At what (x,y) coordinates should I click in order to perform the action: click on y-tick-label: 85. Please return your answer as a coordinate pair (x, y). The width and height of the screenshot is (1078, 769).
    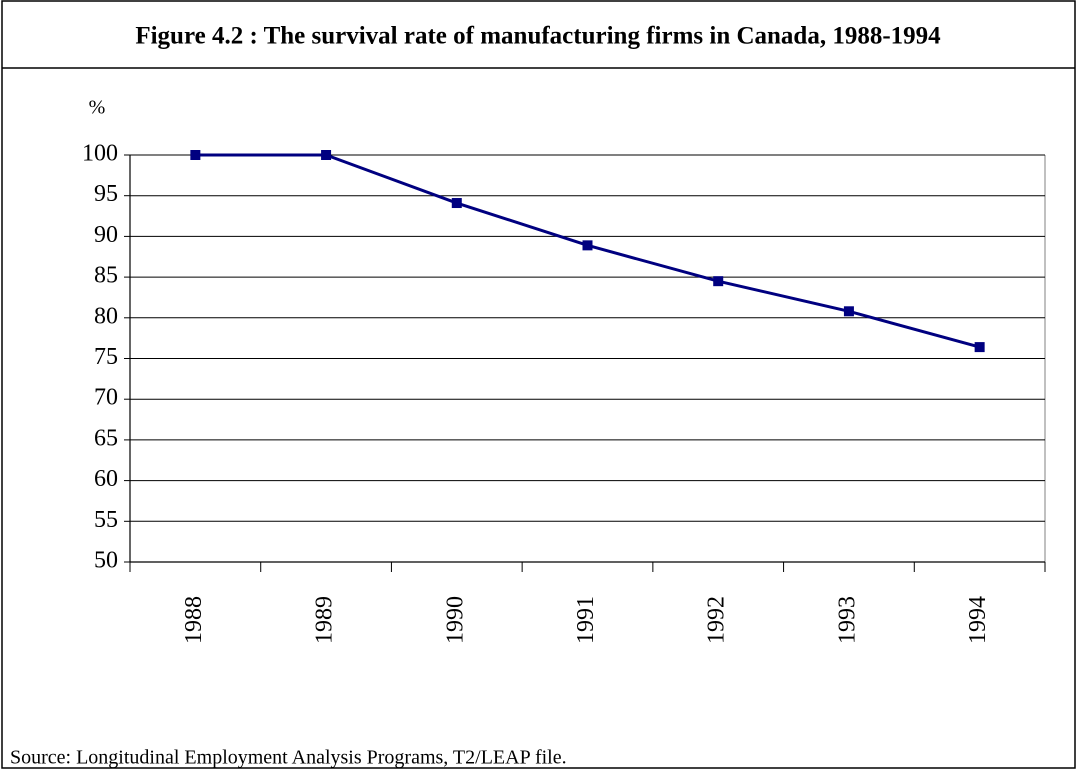
    Looking at the image, I should click on (106, 276).